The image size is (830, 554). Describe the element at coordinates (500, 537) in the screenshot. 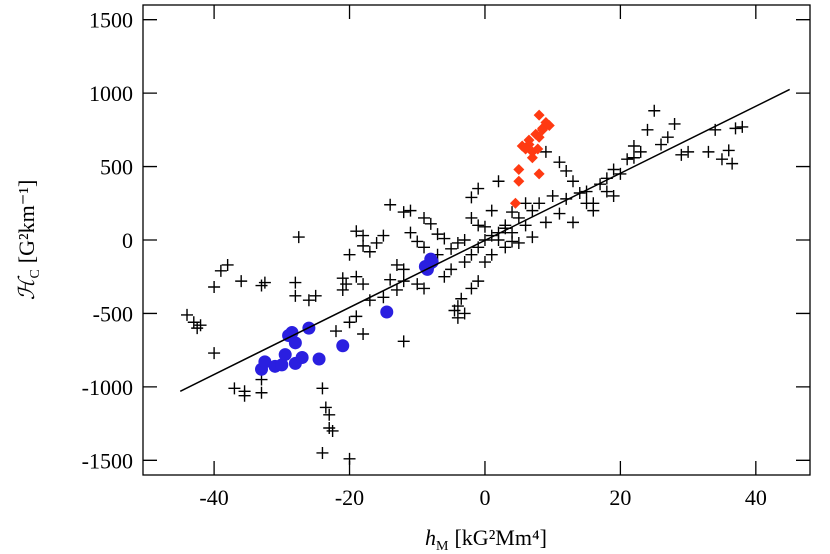

I see `x-label-units: [kG²Mm⁴]` at that location.